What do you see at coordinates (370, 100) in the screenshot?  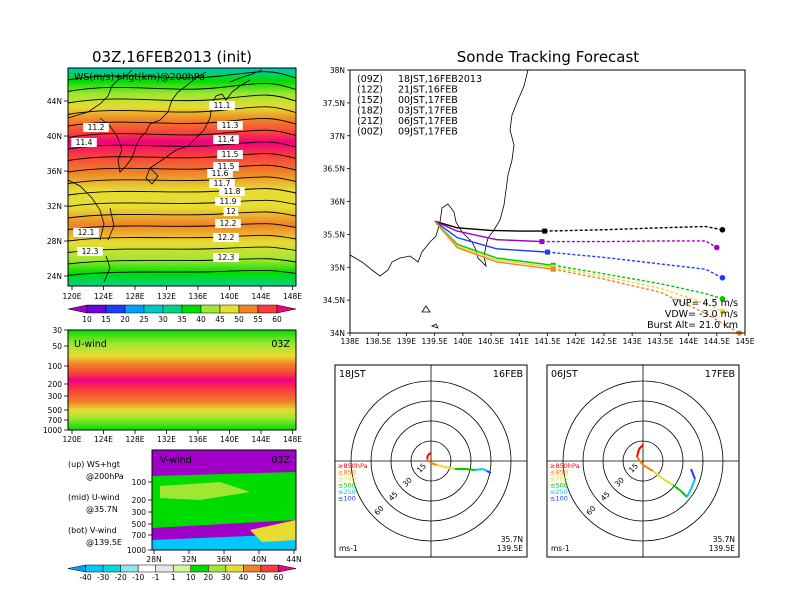 I see `legend-tag: (15Z)` at bounding box center [370, 100].